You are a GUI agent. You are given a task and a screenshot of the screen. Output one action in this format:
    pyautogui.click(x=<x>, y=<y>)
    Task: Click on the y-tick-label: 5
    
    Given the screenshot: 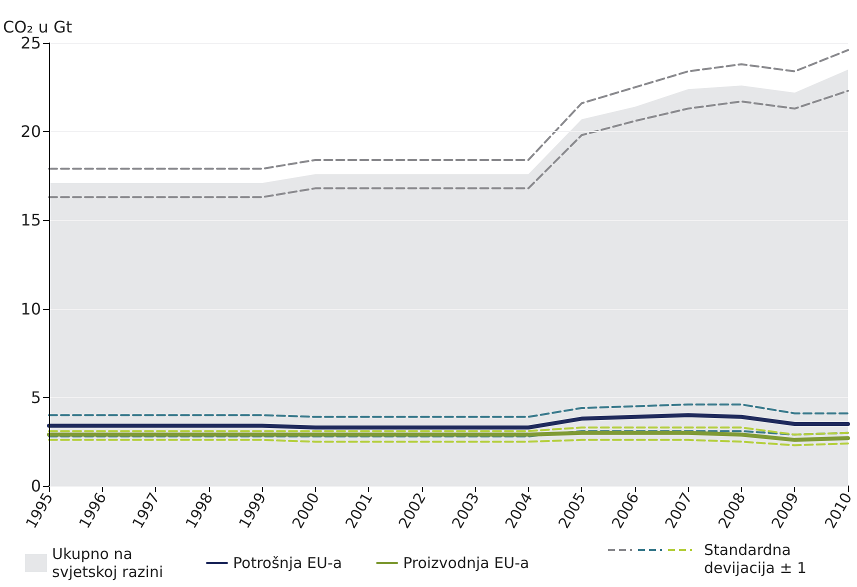 What is the action you would take?
    pyautogui.click(x=35, y=397)
    